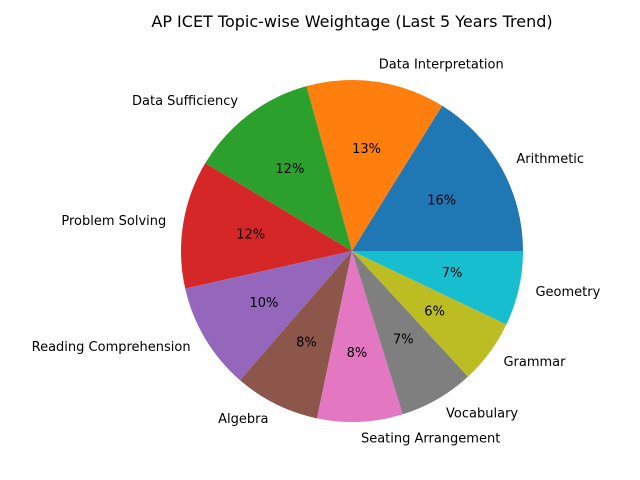 The width and height of the screenshot is (640, 480). Describe the element at coordinates (374, 166) in the screenshot. I see `pie-slice-data-interpretation` at that location.